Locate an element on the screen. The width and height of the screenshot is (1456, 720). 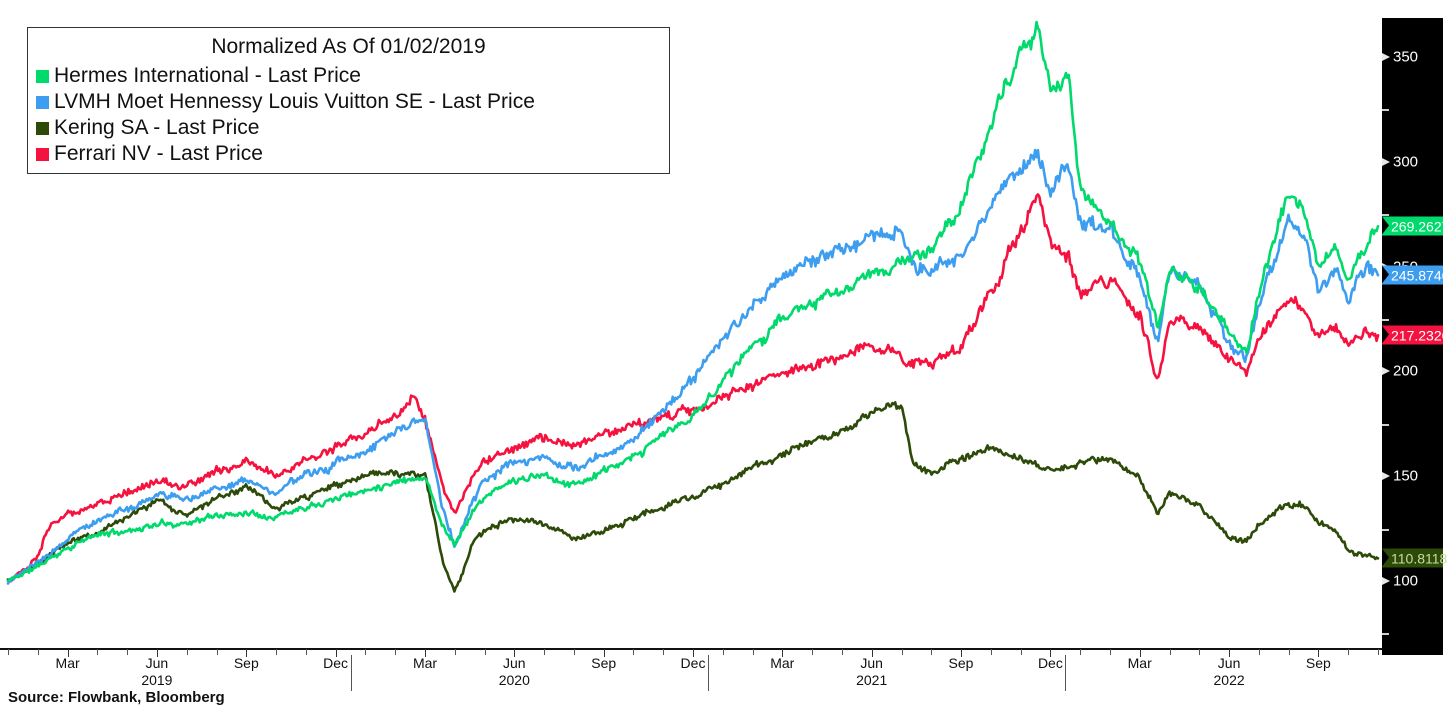
price-tag-lvmh: 245.8746 is located at coordinates (1415, 275).